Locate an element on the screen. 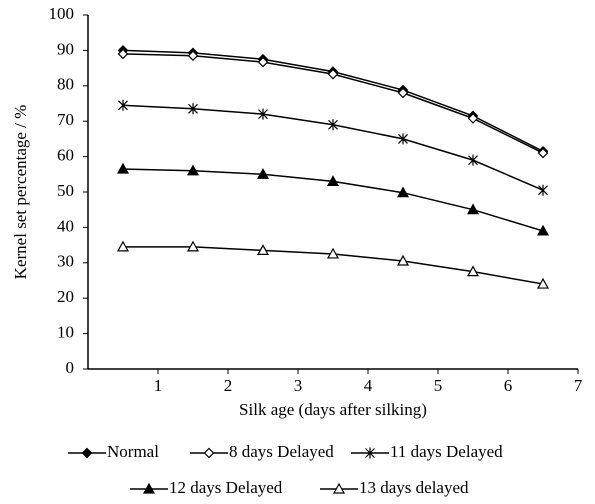  legend-label: 12 days Delayed is located at coordinates (226, 487).